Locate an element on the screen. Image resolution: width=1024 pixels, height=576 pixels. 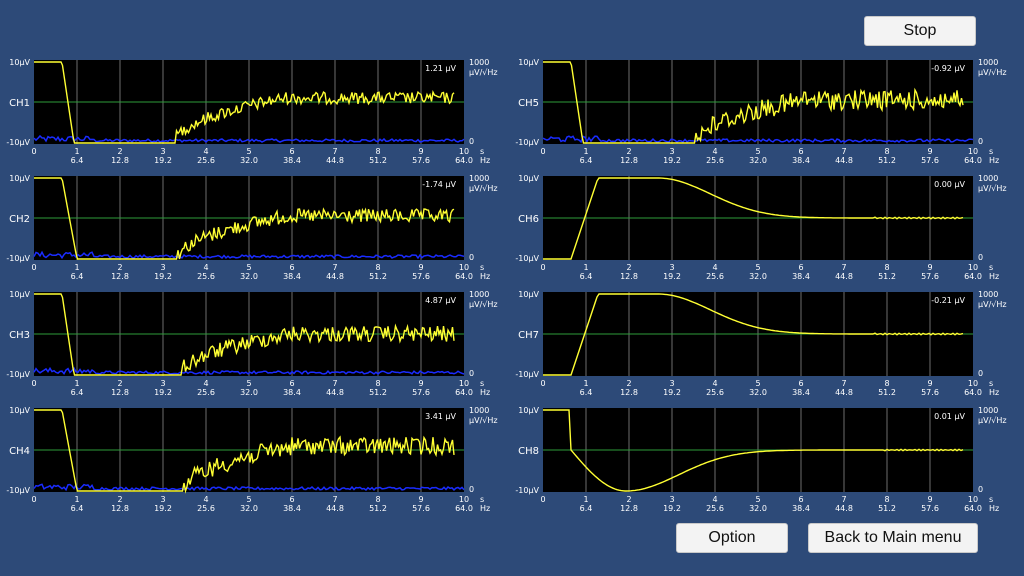
value-readout: -1.74 μV is located at coordinates (439, 184).